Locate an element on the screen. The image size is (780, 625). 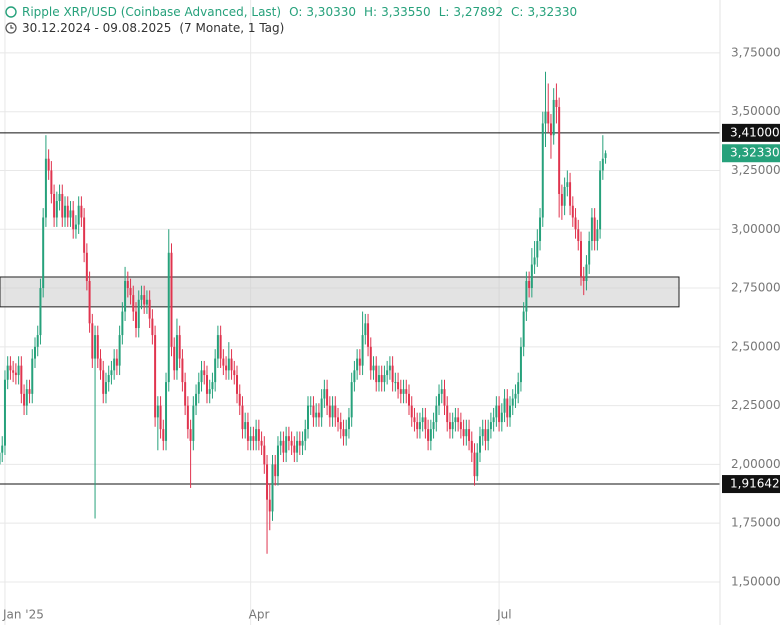
y-tick-label: 3,25000 is located at coordinates (755, 170).